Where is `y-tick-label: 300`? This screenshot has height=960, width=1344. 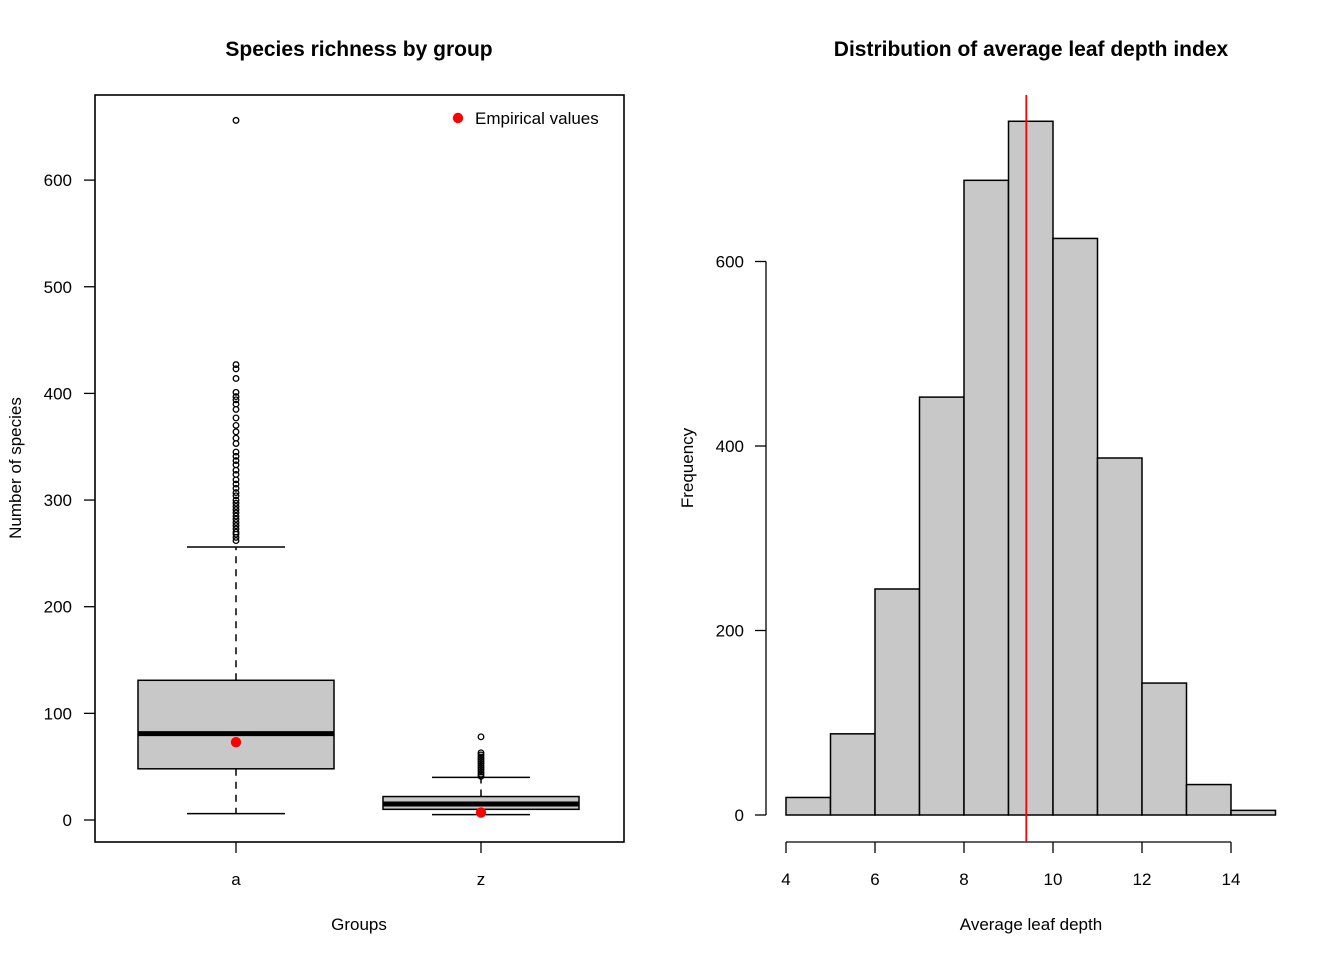 y-tick-label: 300 is located at coordinates (58, 500).